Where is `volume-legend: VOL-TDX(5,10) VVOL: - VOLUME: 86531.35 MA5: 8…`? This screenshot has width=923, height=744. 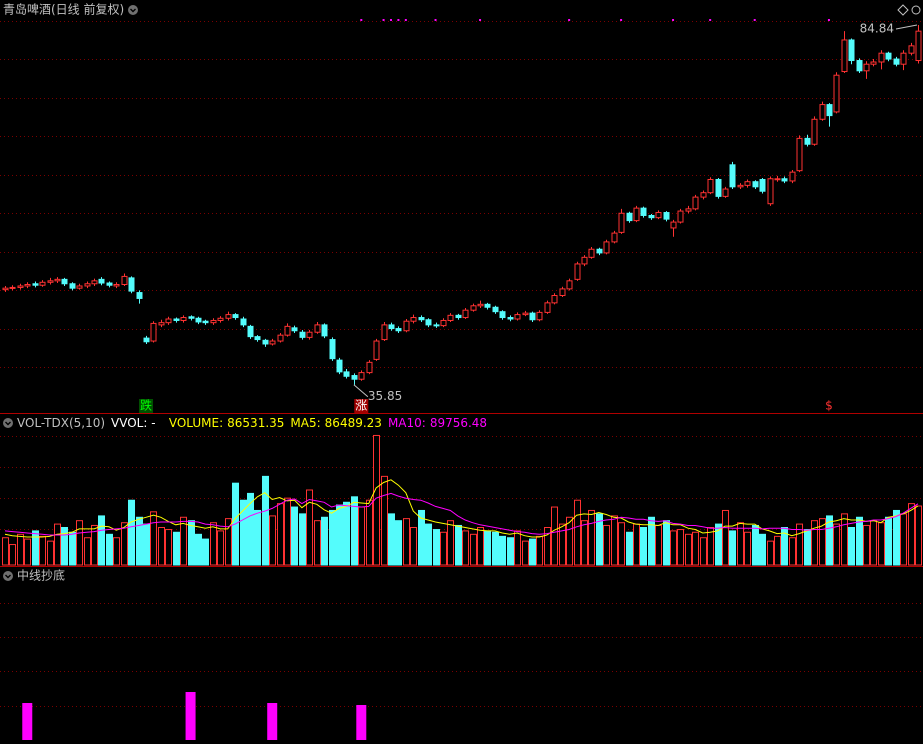 volume-legend: VOL-TDX(5,10) VVOL: - VOLUME: 86531.35 MA5: 8… is located at coordinates (252, 423).